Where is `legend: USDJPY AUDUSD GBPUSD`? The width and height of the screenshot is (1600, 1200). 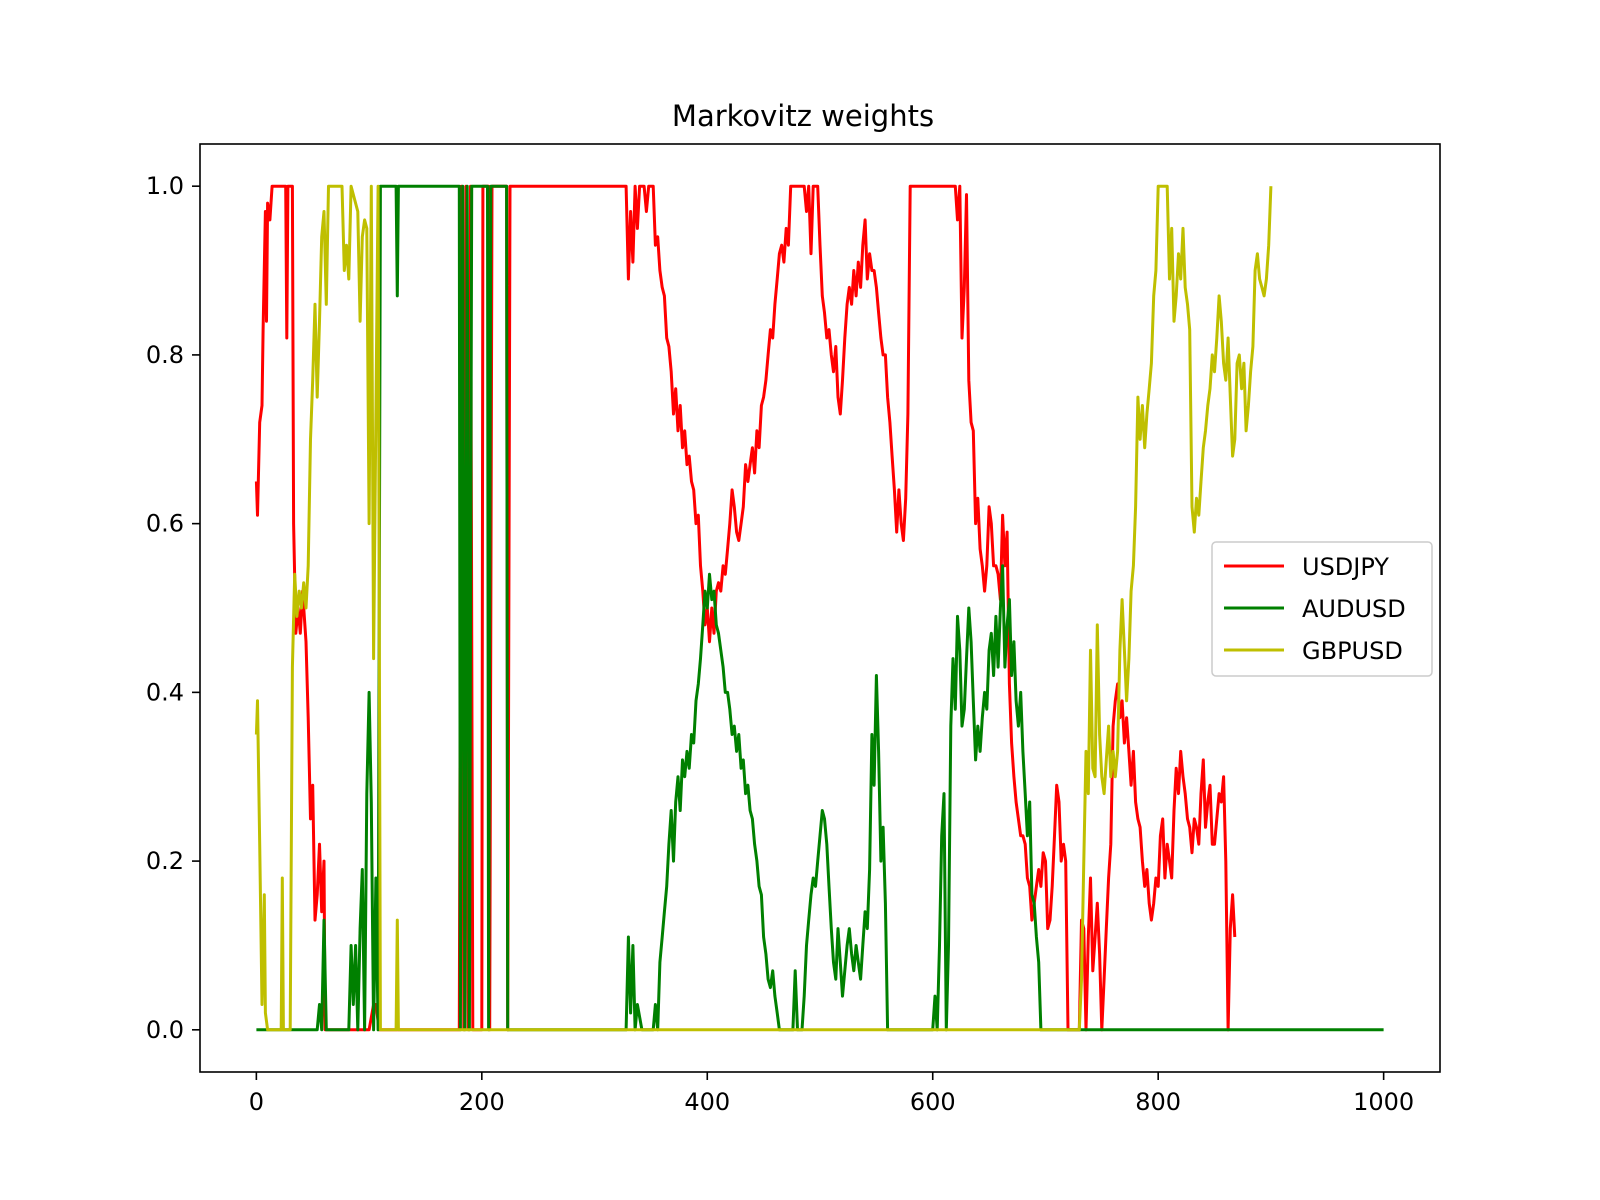
legend: USDJPY AUDUSD GBPUSD is located at coordinates (1322, 609).